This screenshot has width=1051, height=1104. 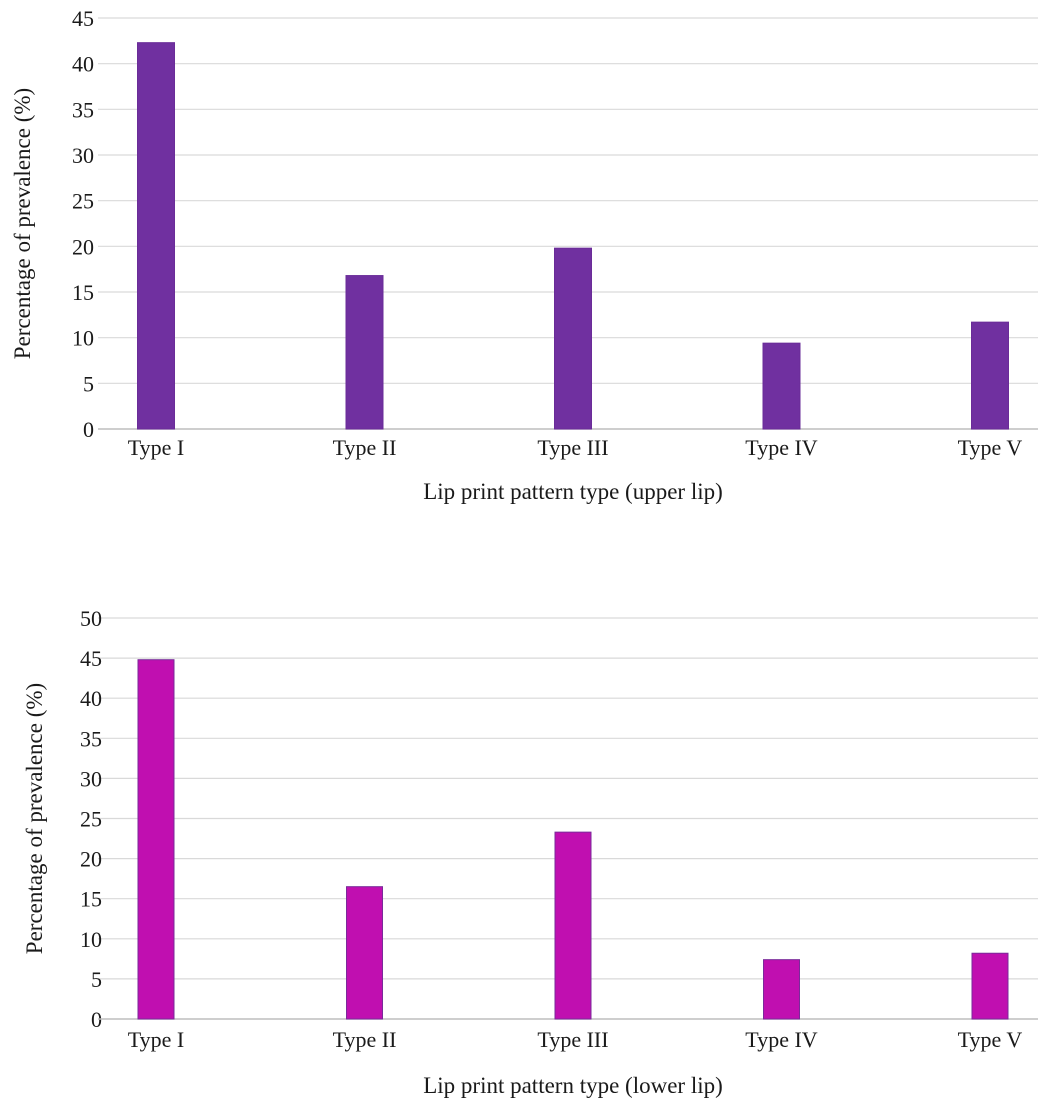 I want to click on x-axis-title: Lip print pattern type (upper lip), so click(x=573, y=491).